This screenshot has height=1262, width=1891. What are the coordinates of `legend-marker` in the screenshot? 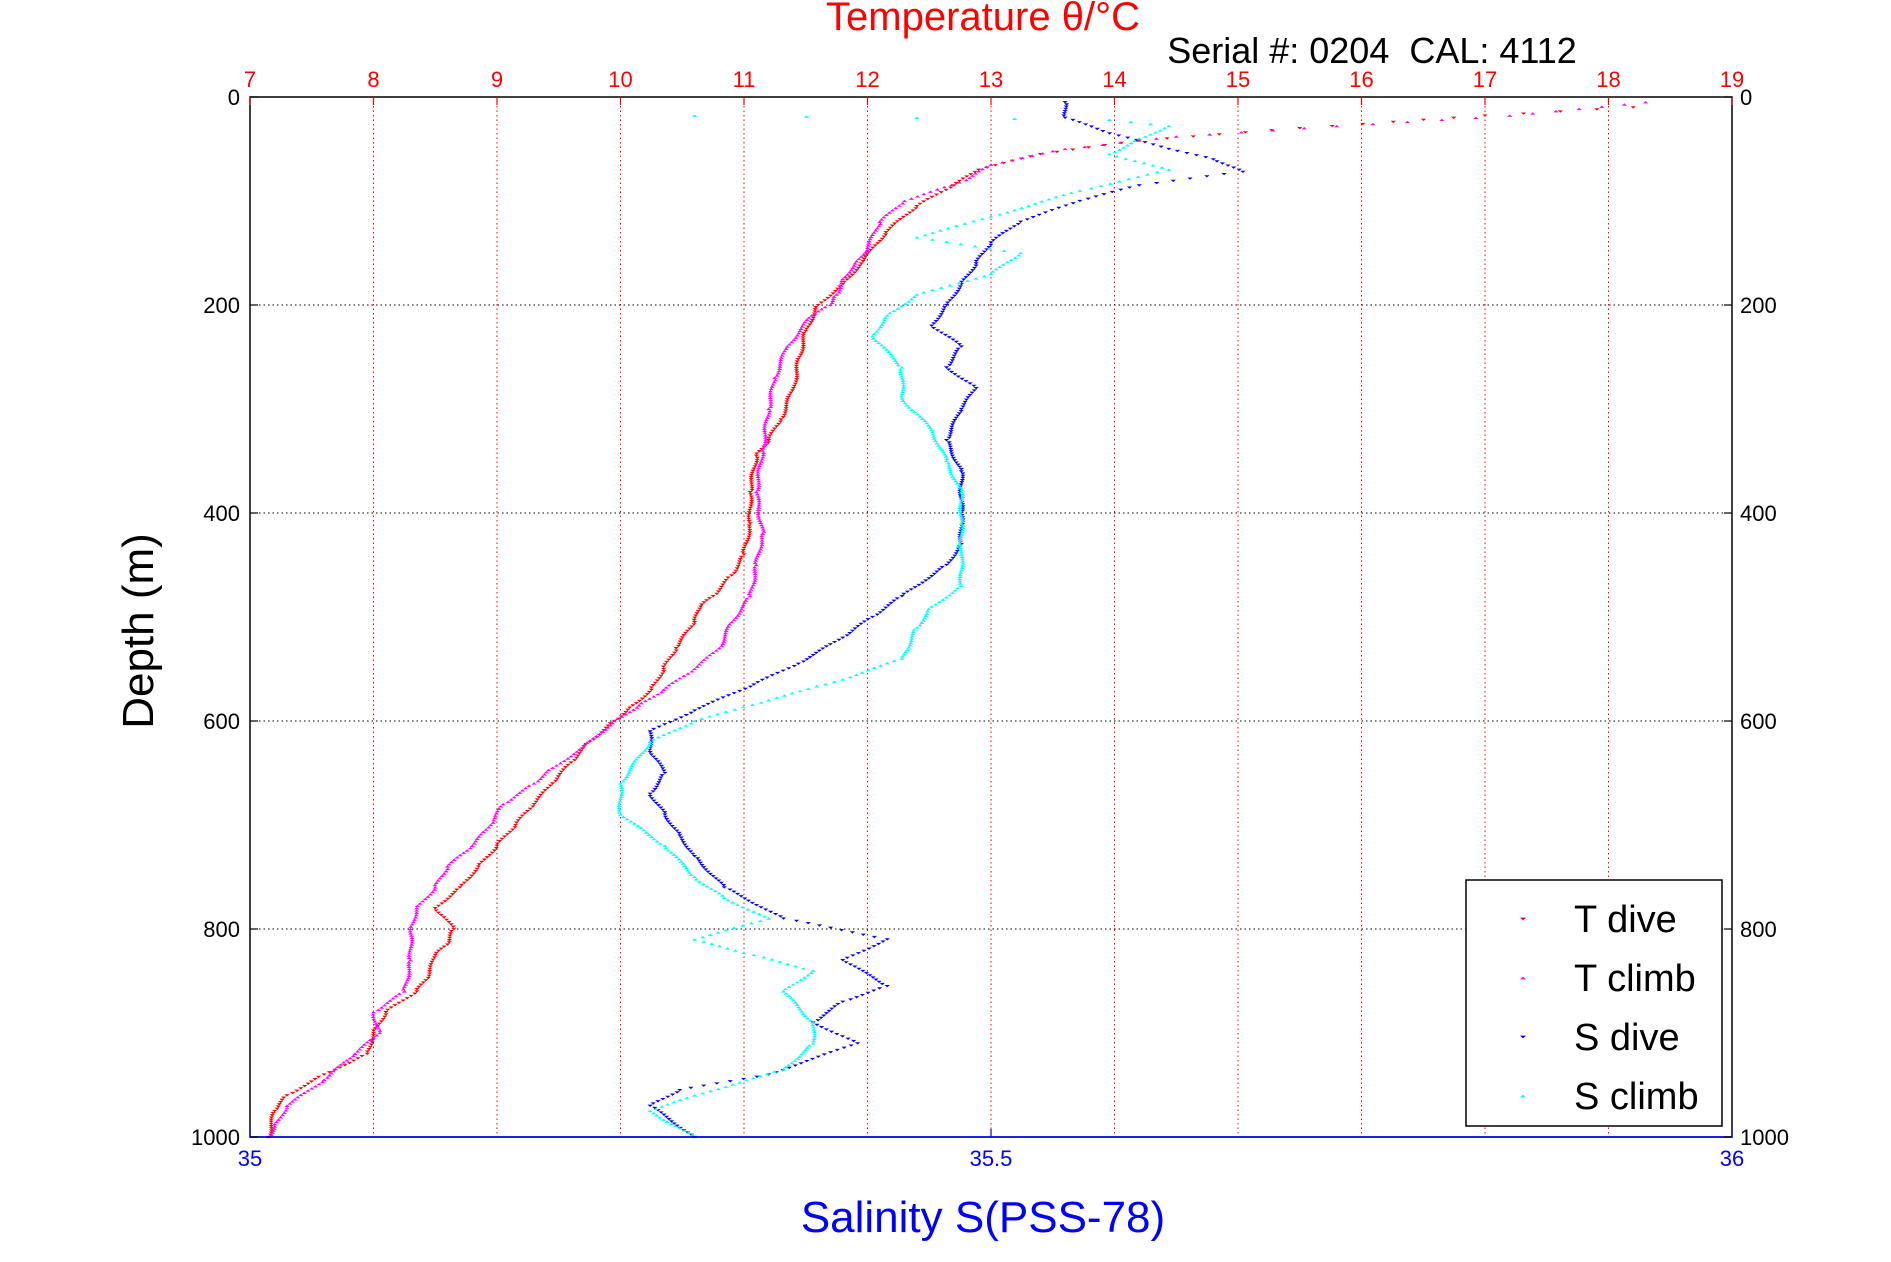 It's located at (1523, 919).